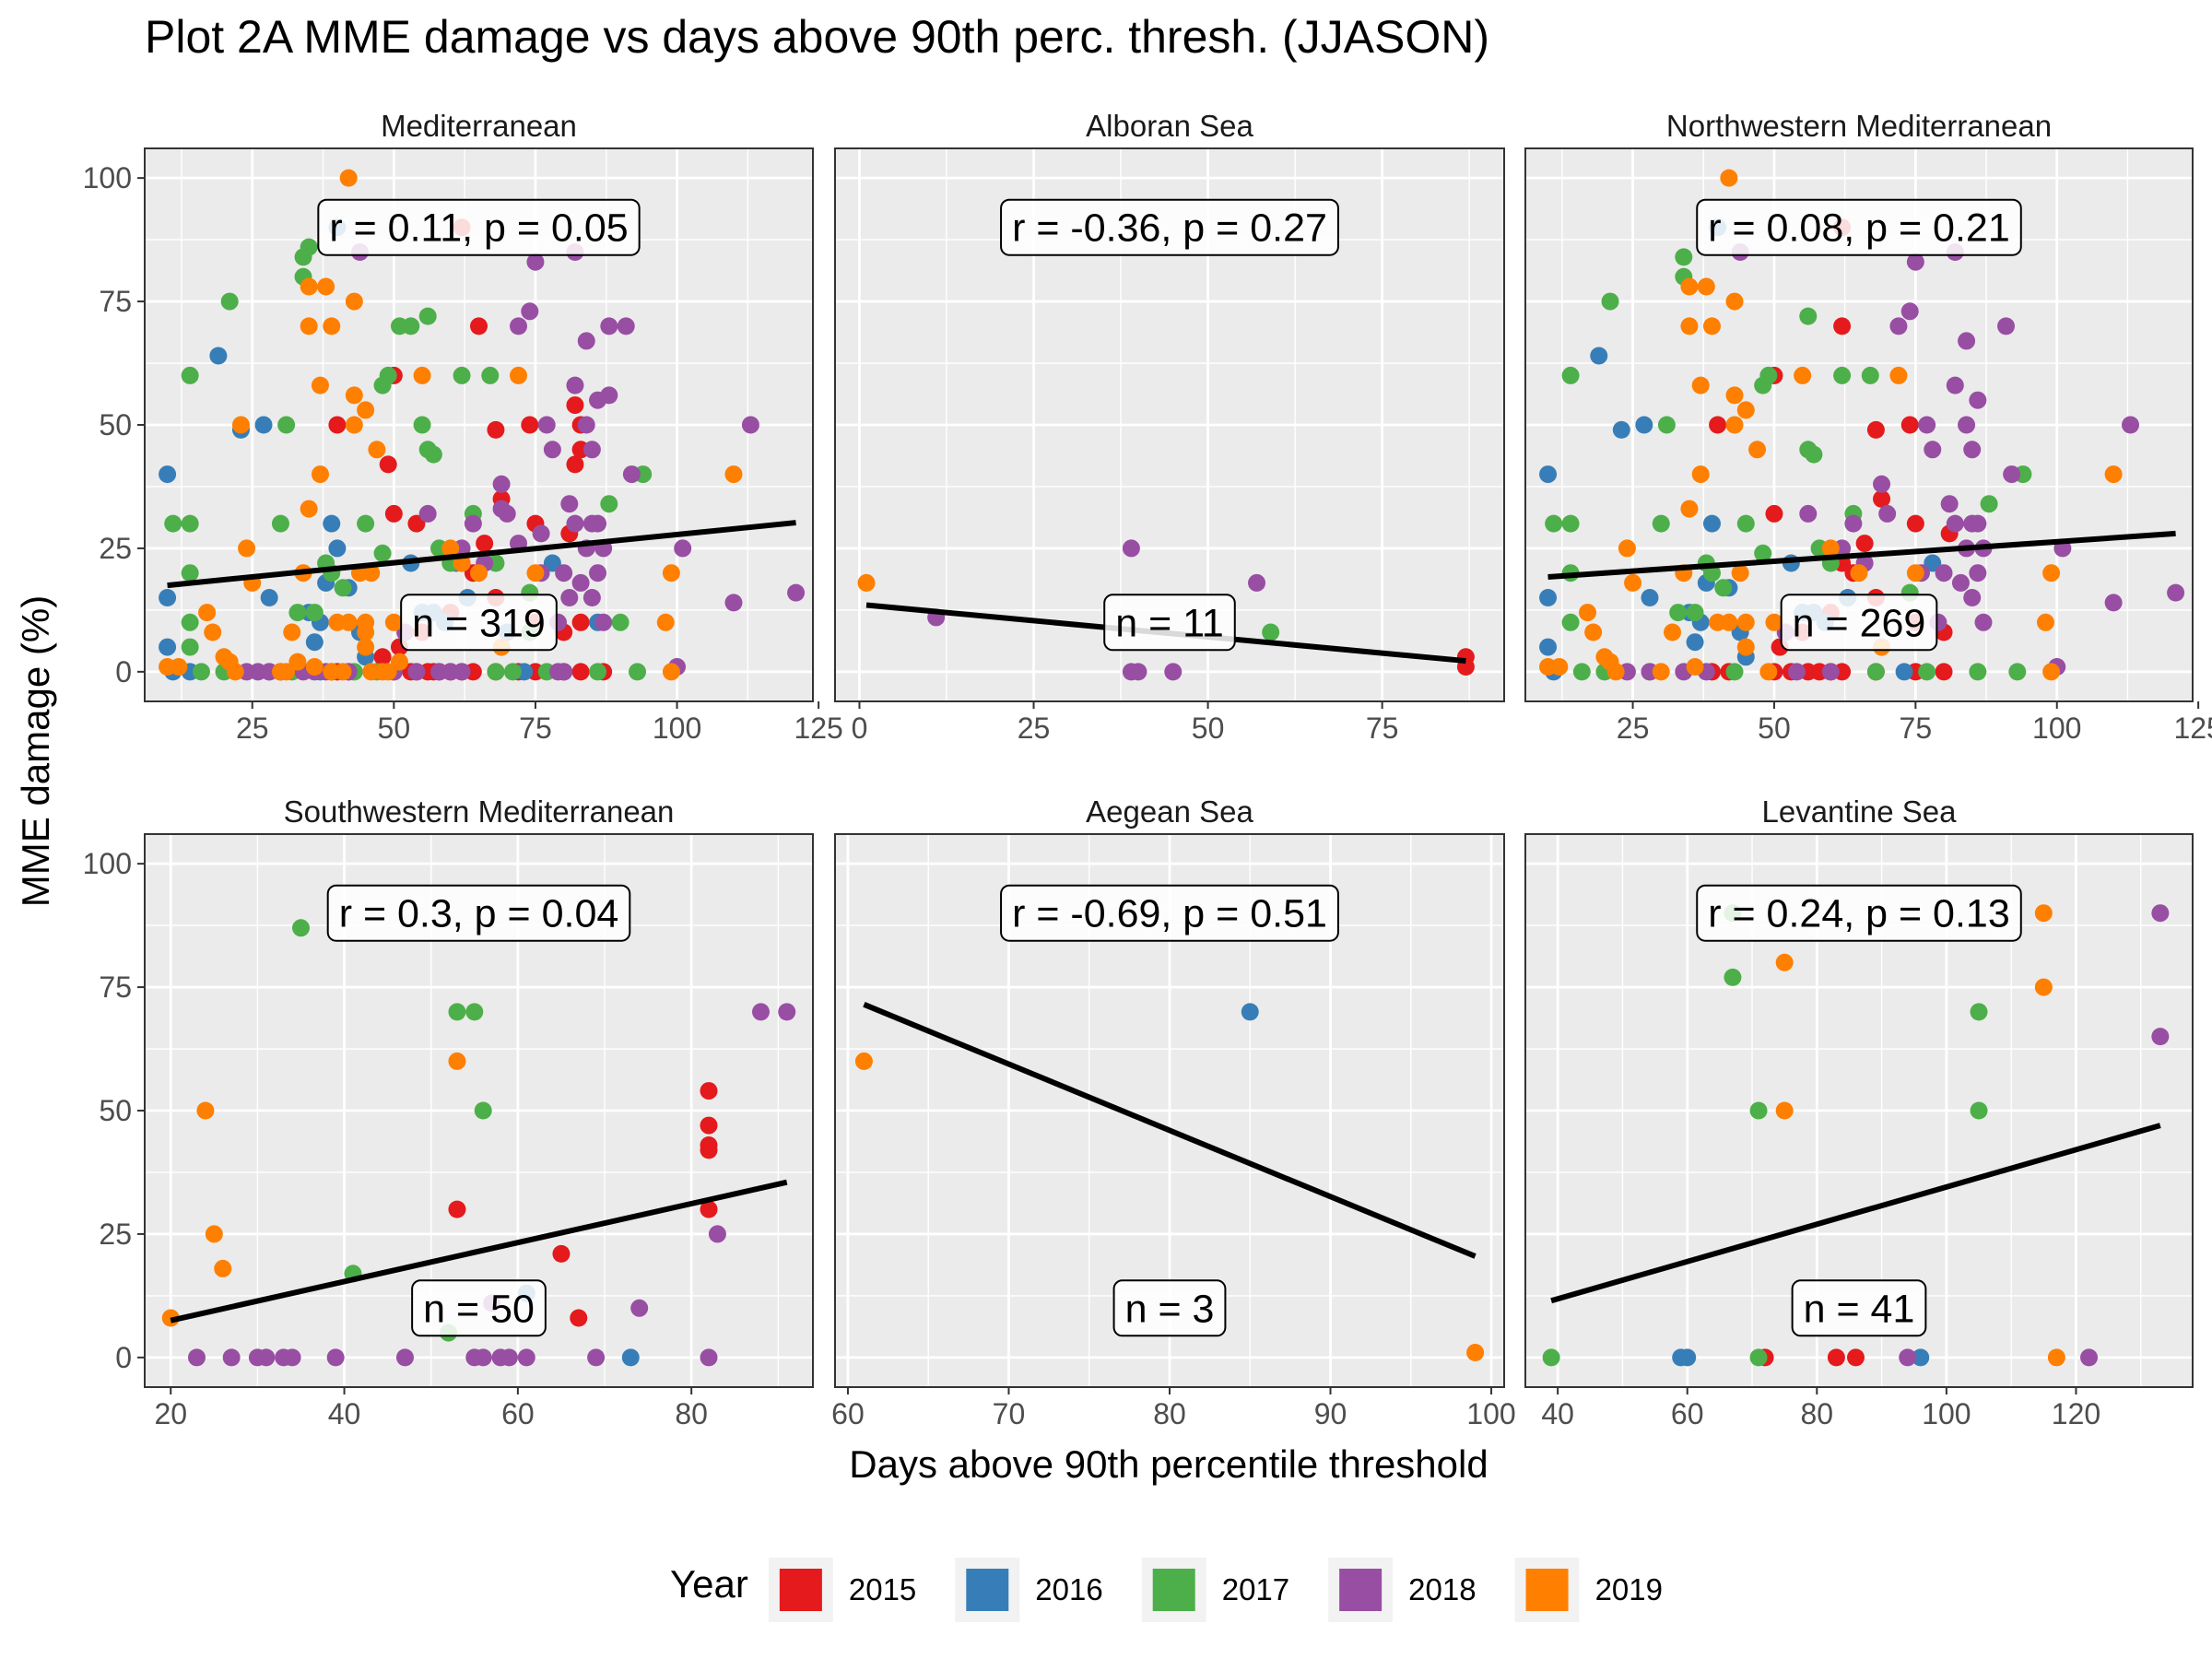 Image resolution: width=2212 pixels, height=1659 pixels. Describe the element at coordinates (882, 1589) in the screenshot. I see `legend-label: 2015` at that location.